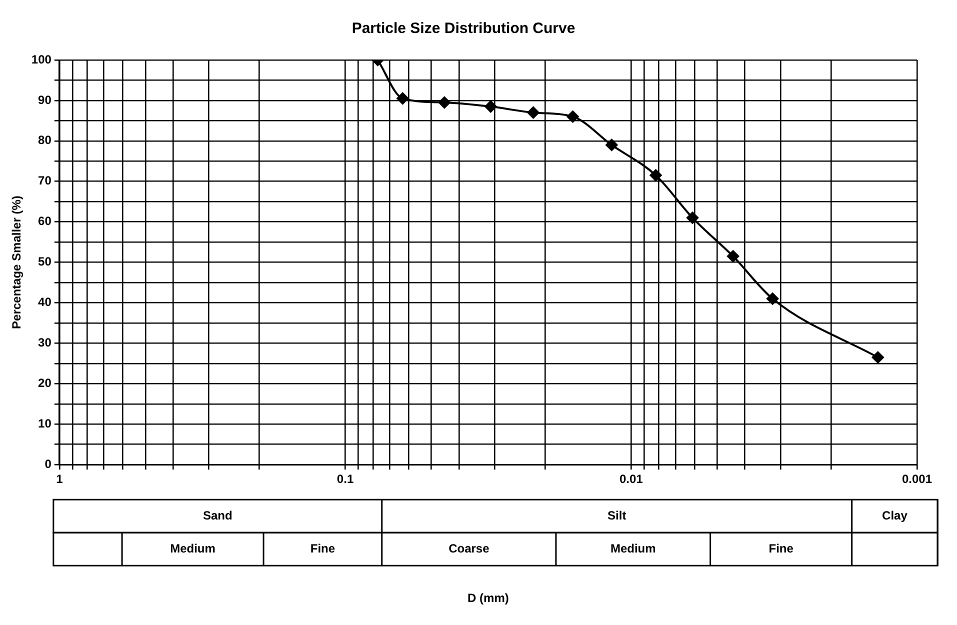 The image size is (957, 625). Describe the element at coordinates (48, 463) in the screenshot. I see `y-tick-label: 0` at that location.